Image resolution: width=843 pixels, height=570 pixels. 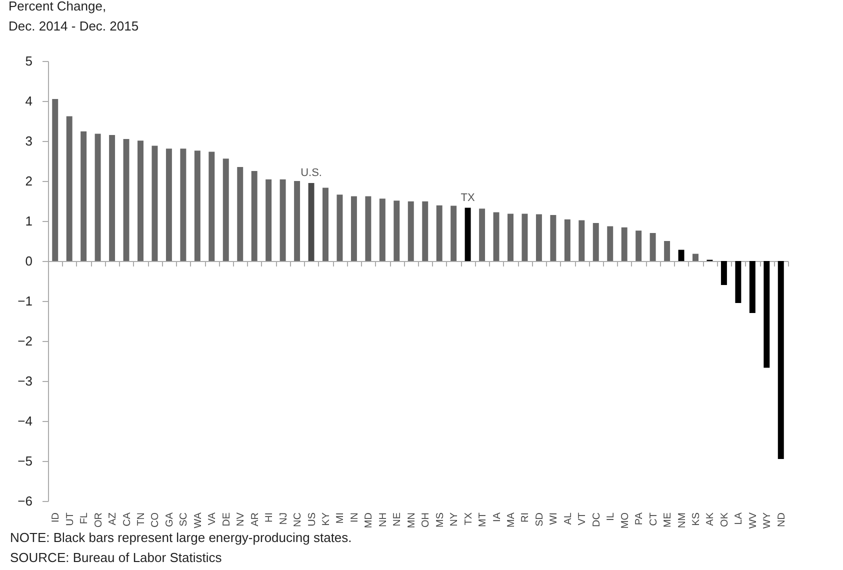 I want to click on x-tick-label: NV, so click(x=241, y=519).